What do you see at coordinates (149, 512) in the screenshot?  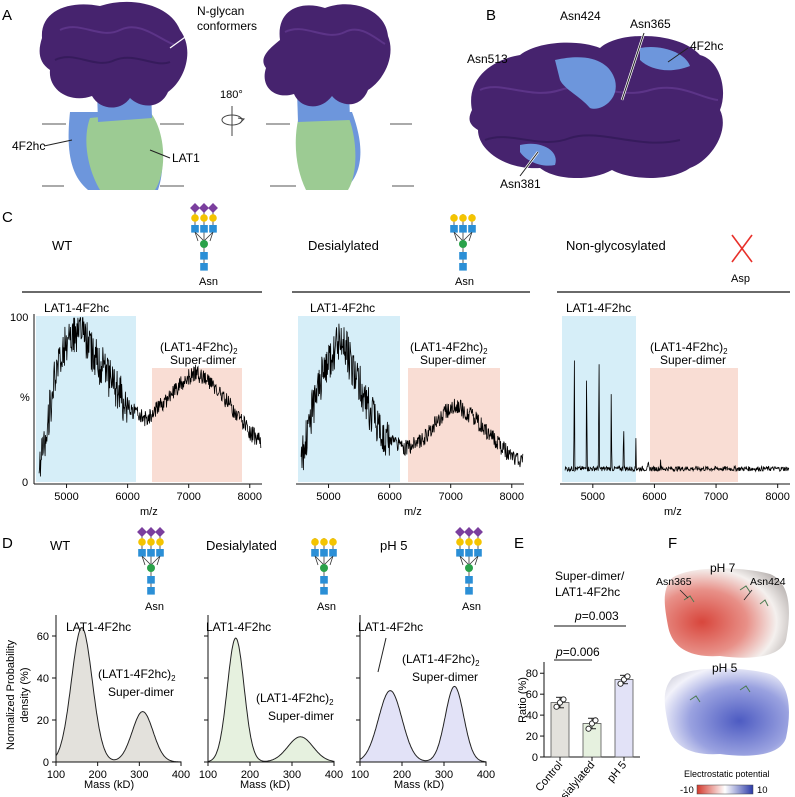 I see `c-xlabel-wt: m/z` at bounding box center [149, 512].